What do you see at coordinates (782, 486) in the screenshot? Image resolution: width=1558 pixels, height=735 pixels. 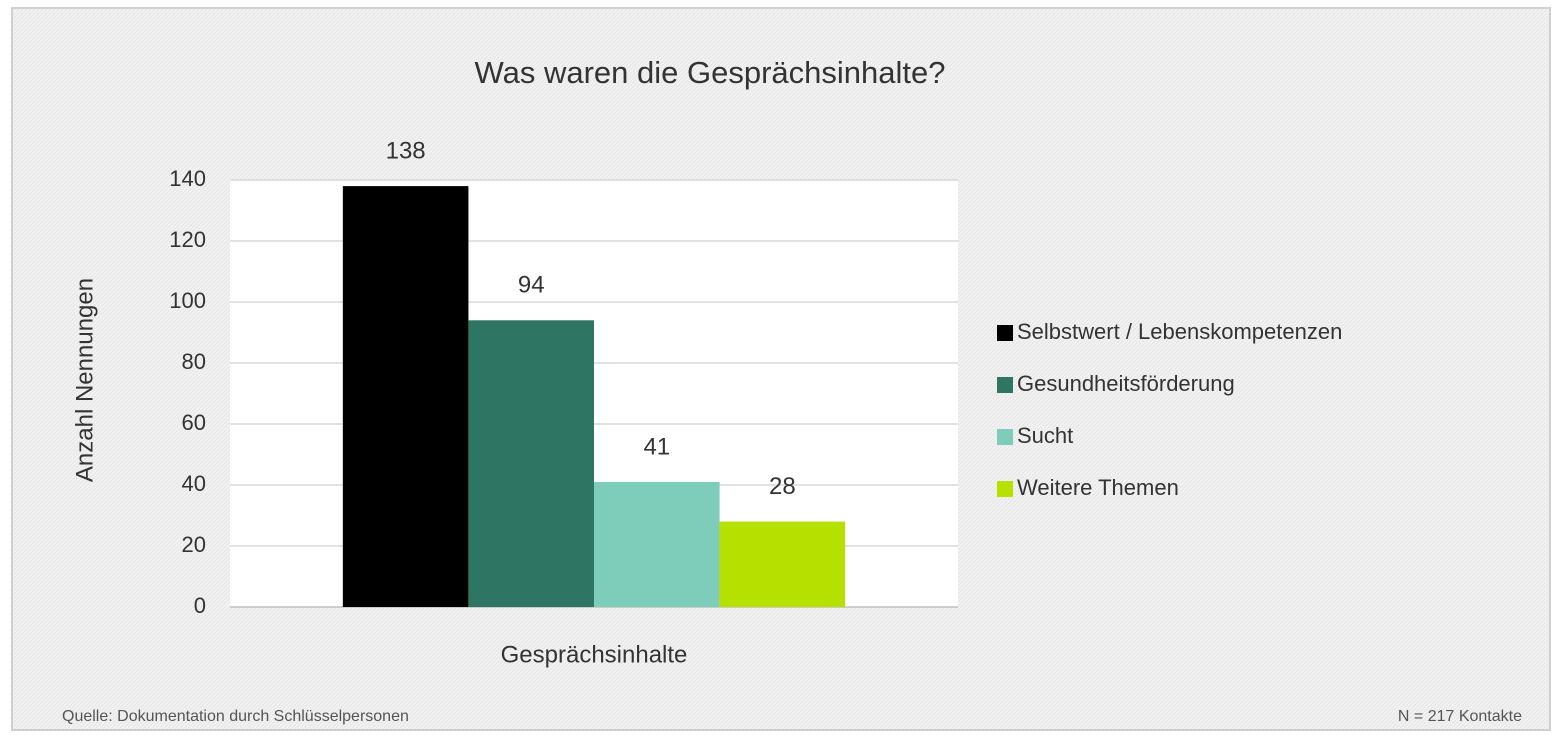 I see `value-label: 28` at bounding box center [782, 486].